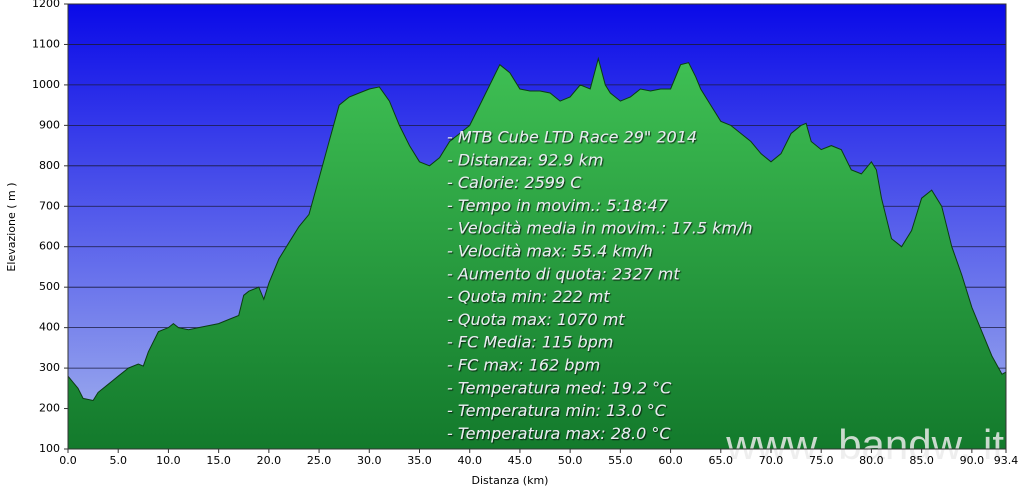 This screenshot has height=498, width=1024. Describe the element at coordinates (570, 460) in the screenshot. I see `x-tick-label: 50.0` at that location.